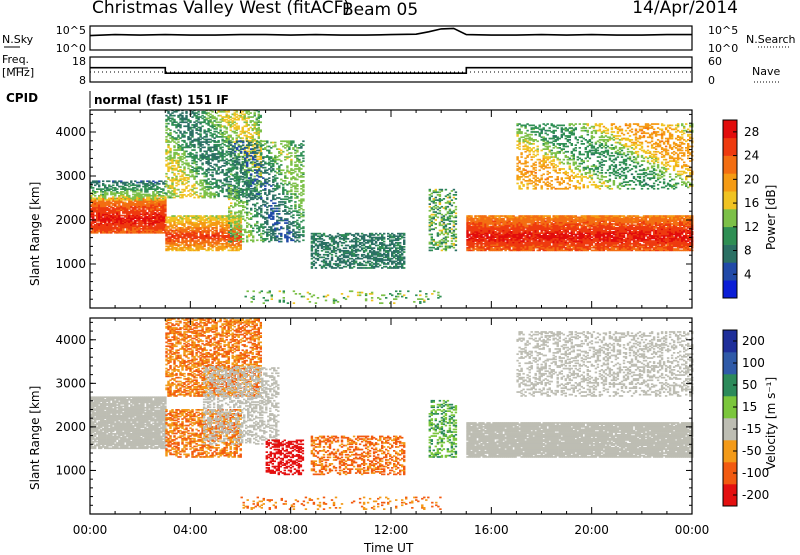 The width and height of the screenshot is (800, 555). Describe the element at coordinates (71, 48) in the screenshot. I see `noise-panel-left-tick-bottom: 10^0` at that location.